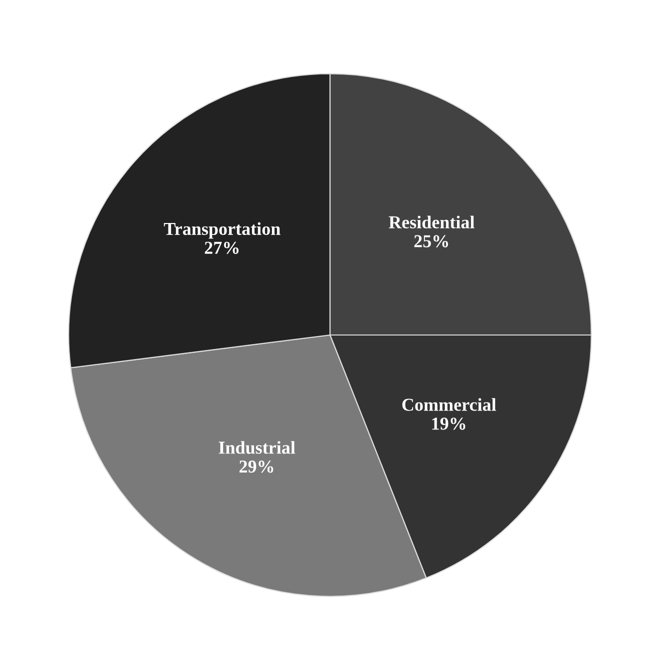 The width and height of the screenshot is (660, 670). Describe the element at coordinates (257, 466) in the screenshot. I see `data-label: 29%` at that location.